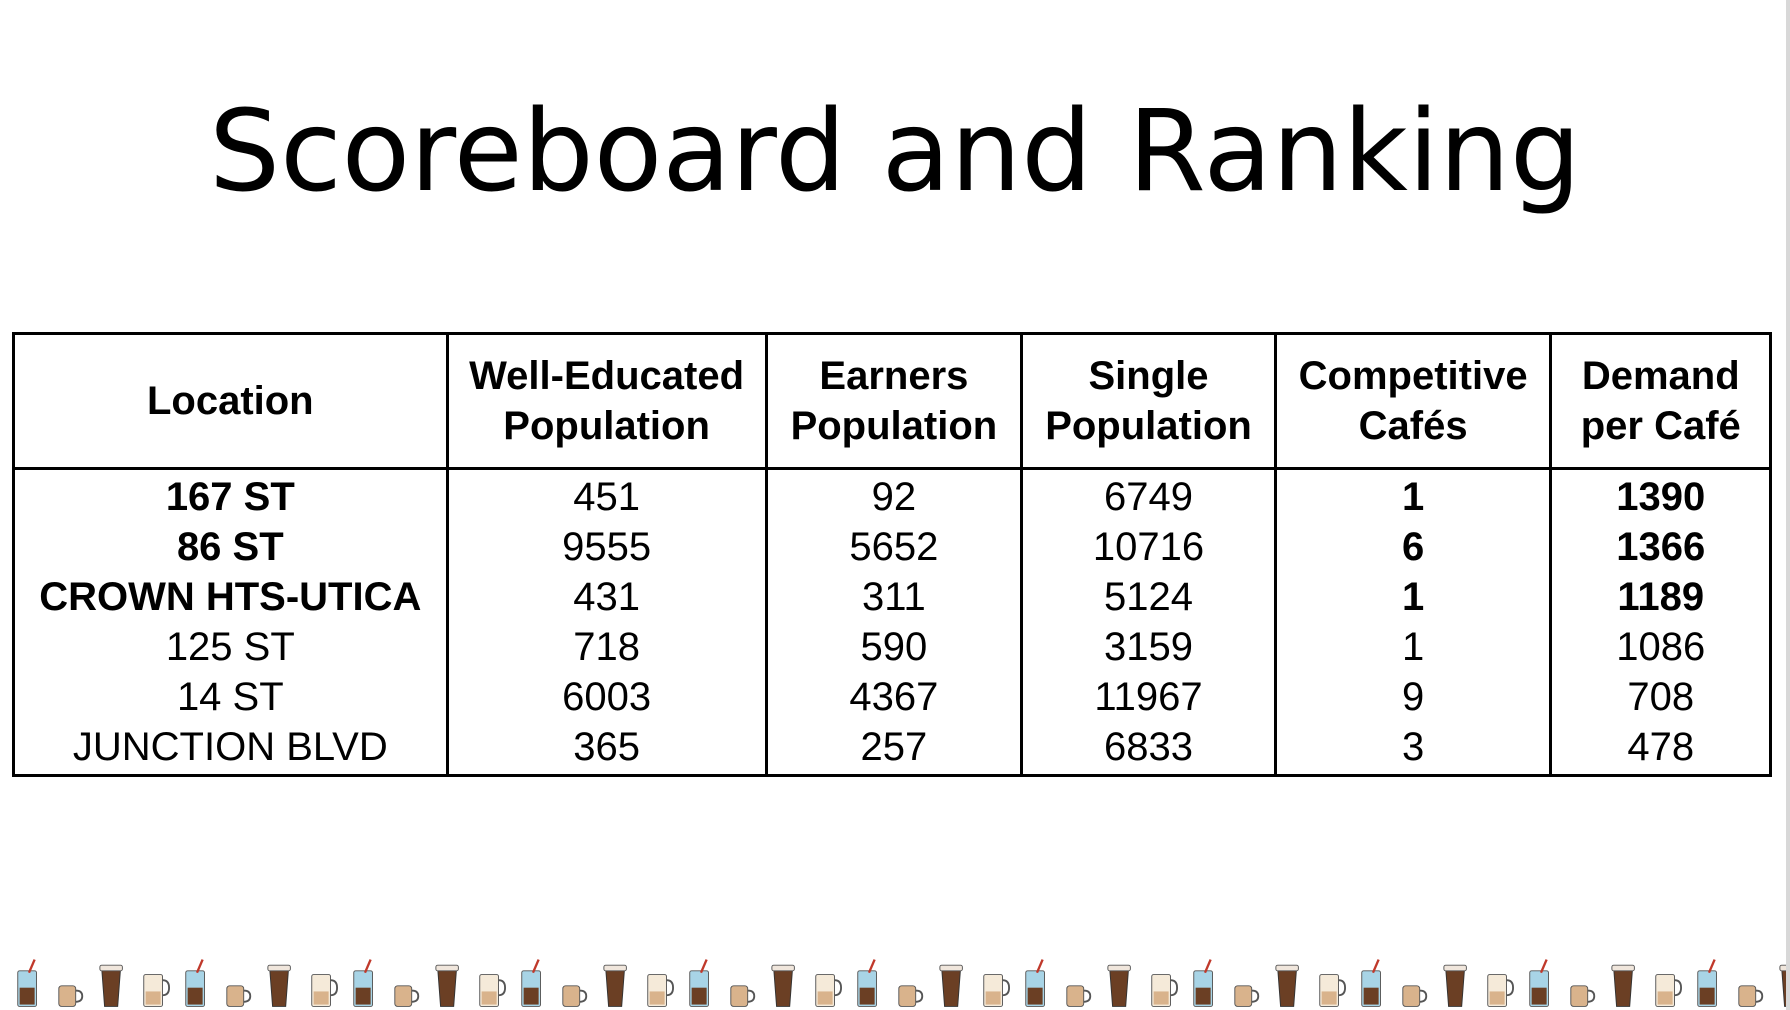 The image size is (1790, 1010). What do you see at coordinates (606, 547) in the screenshot?
I see `cell-well-educated: 9555` at bounding box center [606, 547].